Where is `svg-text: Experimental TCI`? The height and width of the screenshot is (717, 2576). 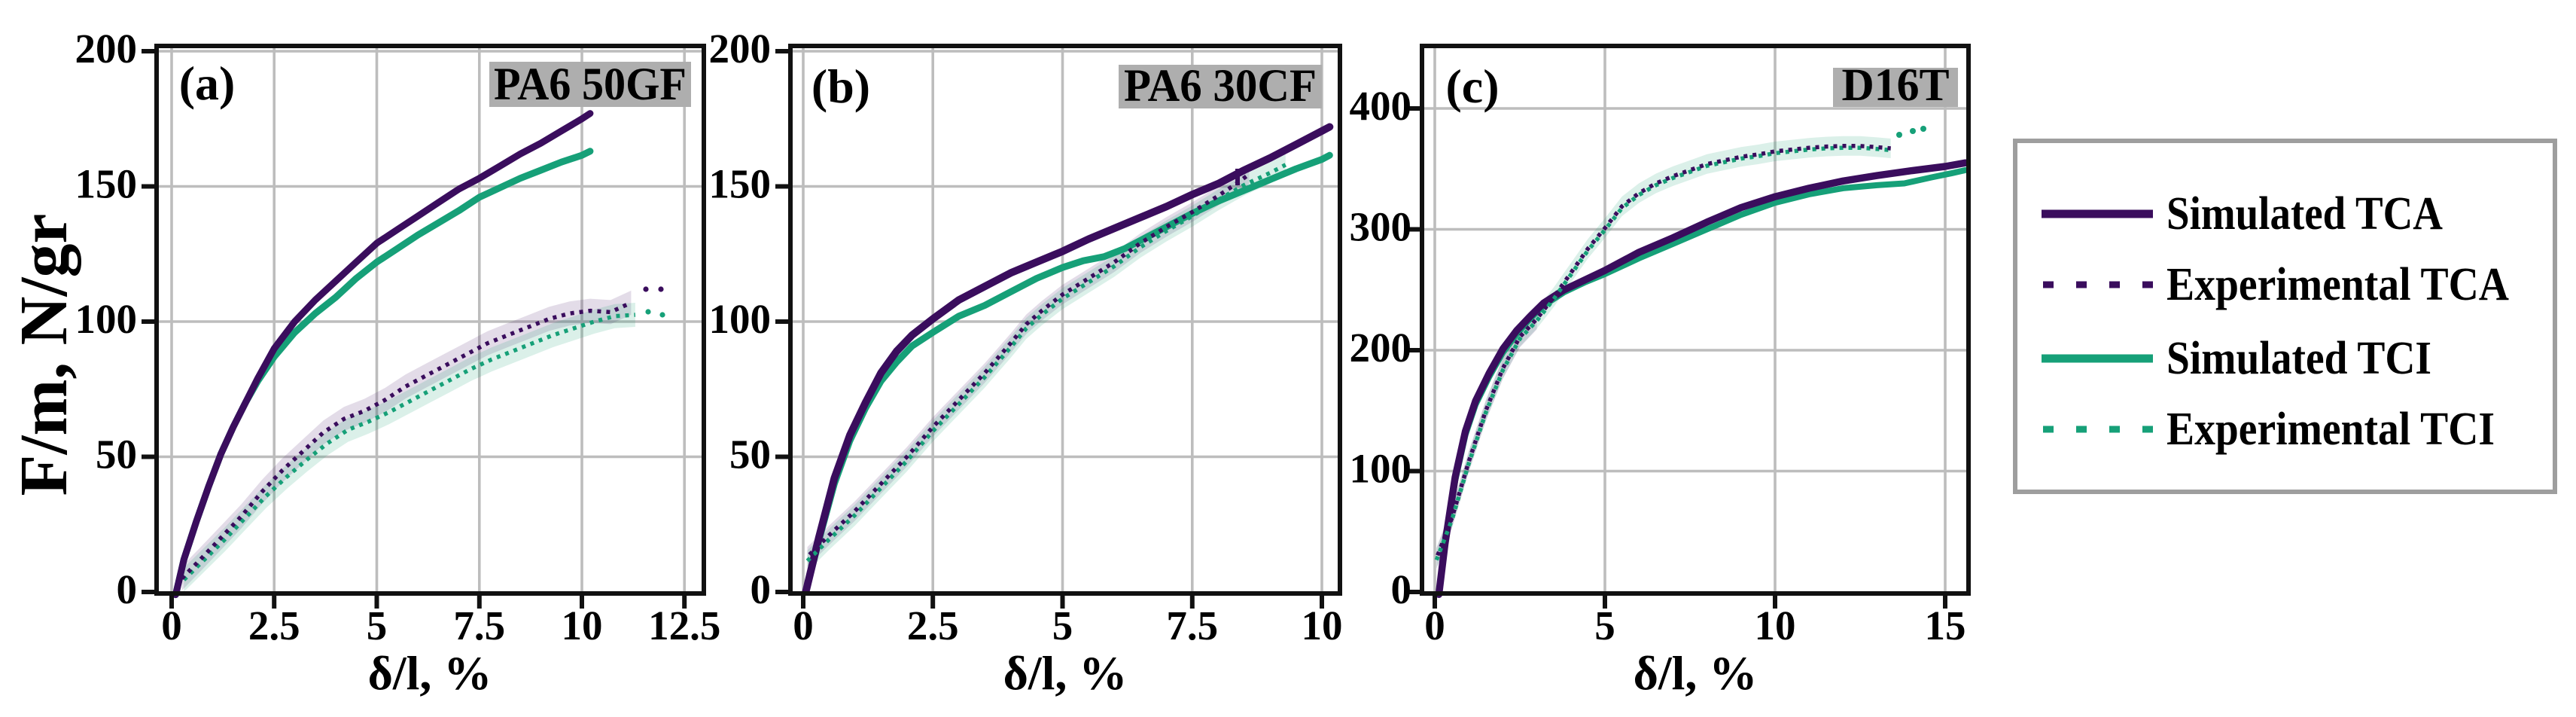 svg-text: Experimental TCI is located at coordinates (2330, 429).